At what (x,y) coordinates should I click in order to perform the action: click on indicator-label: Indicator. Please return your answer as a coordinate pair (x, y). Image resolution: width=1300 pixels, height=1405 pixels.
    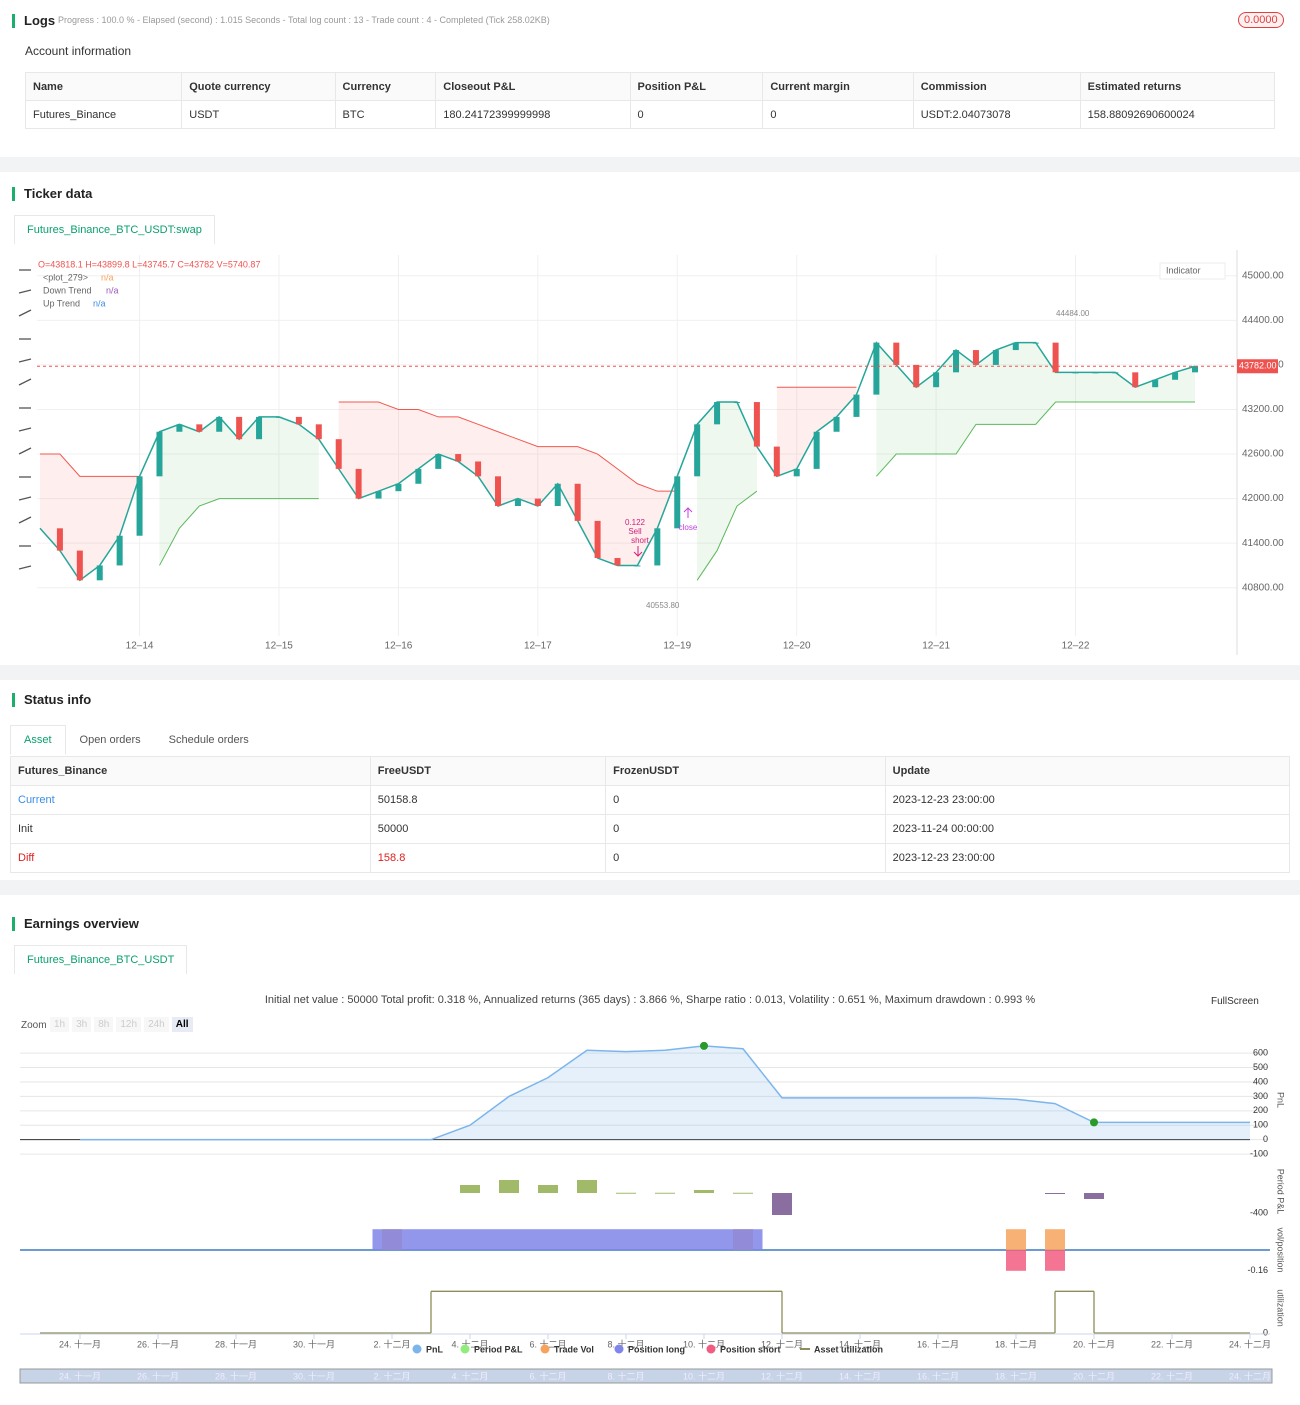
    Looking at the image, I should click on (1183, 270).